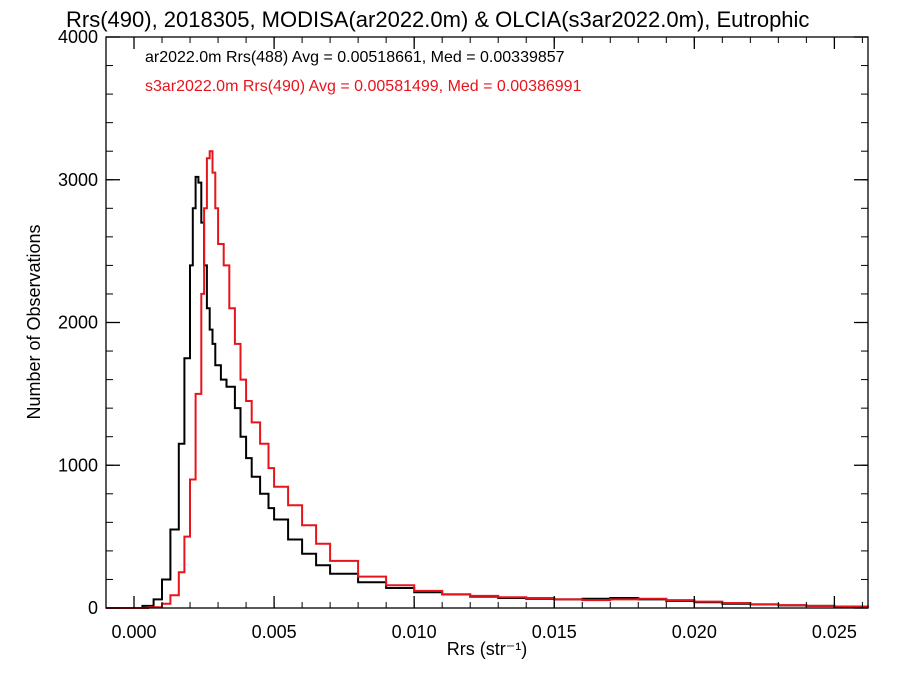  What do you see at coordinates (78, 37) in the screenshot?
I see `y-tick-label: 4000` at bounding box center [78, 37].